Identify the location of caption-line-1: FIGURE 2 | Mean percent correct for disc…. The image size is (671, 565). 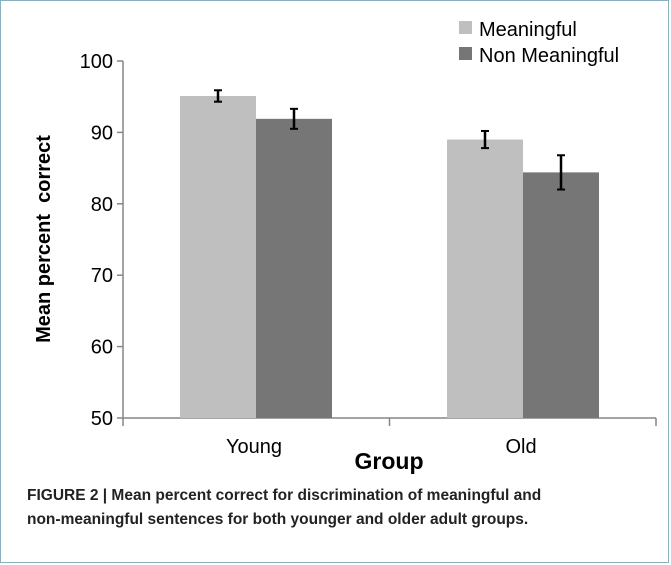
(284, 495).